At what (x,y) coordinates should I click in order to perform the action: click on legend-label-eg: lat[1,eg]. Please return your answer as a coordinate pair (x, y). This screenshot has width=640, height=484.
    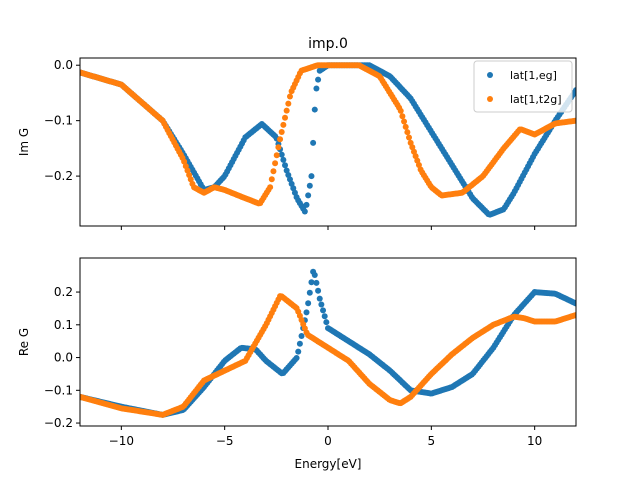
    Looking at the image, I should click on (533, 75).